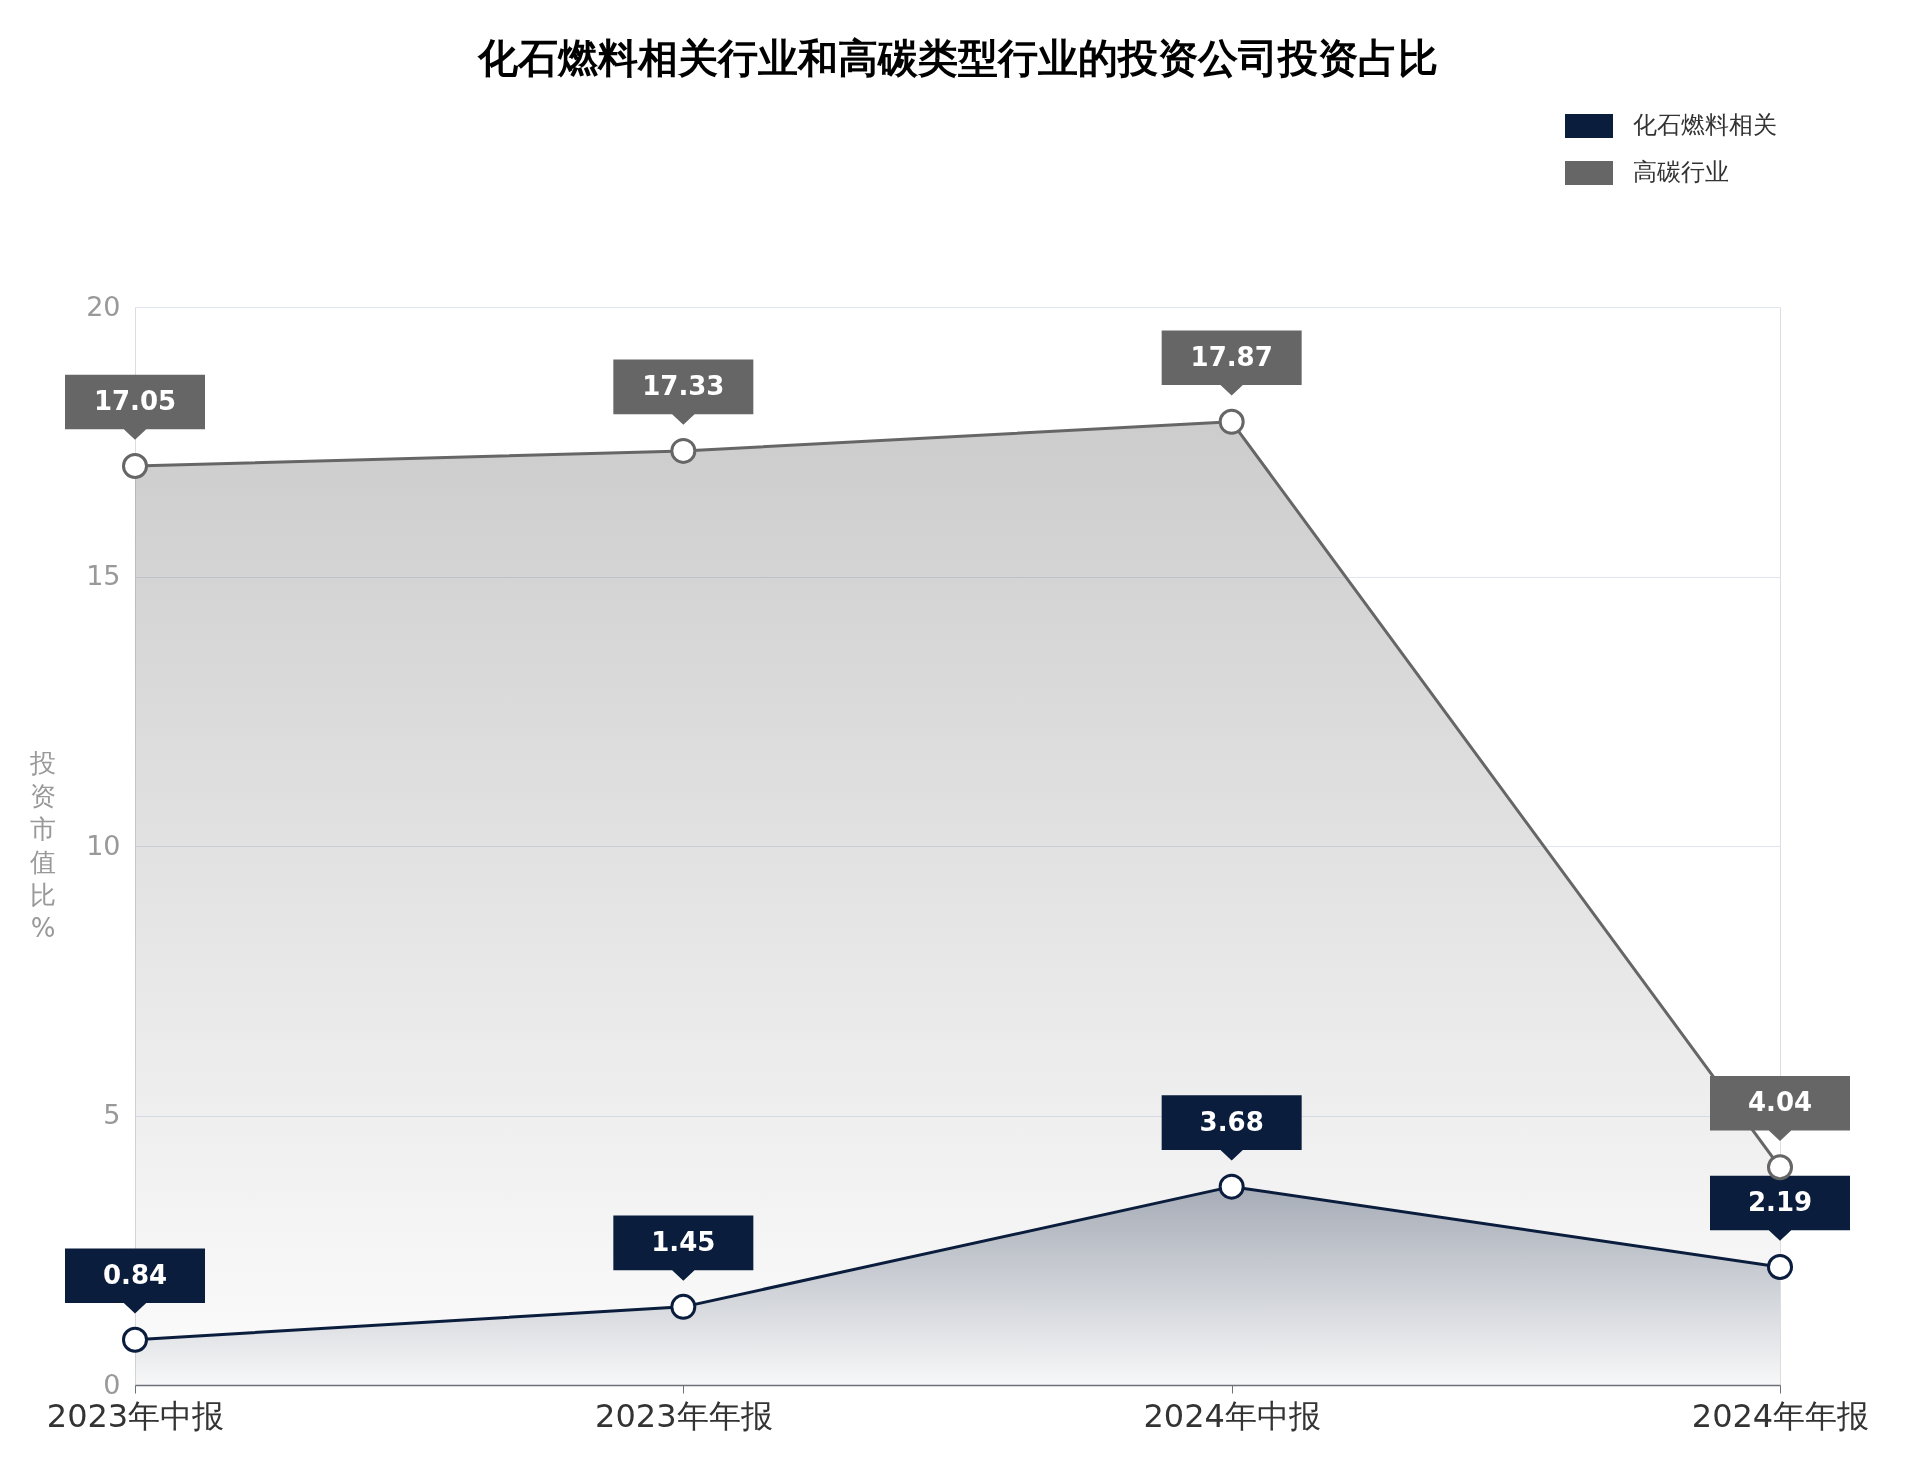 This screenshot has width=1920, height=1479. What do you see at coordinates (135, 1274) in the screenshot?
I see `data-label: 0.84` at bounding box center [135, 1274].